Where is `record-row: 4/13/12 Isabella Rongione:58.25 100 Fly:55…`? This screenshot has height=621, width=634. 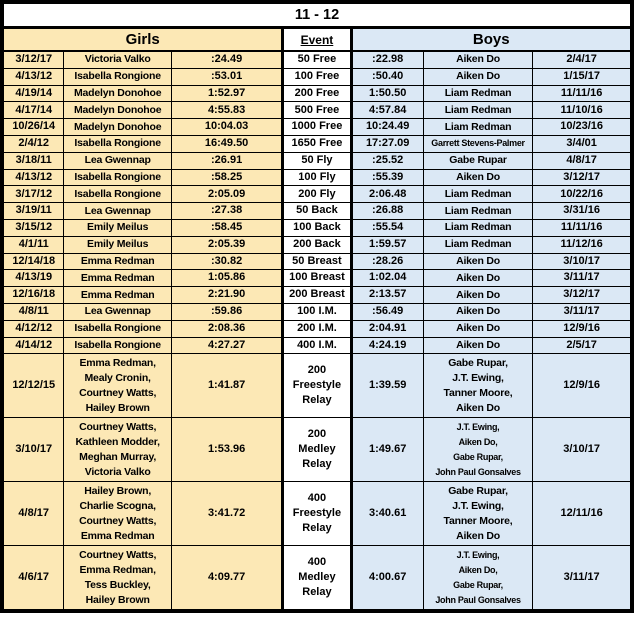
record-row: 4/13/12 Isabella Rongione:58.25 100 Fly:55… is located at coordinates (317, 177).